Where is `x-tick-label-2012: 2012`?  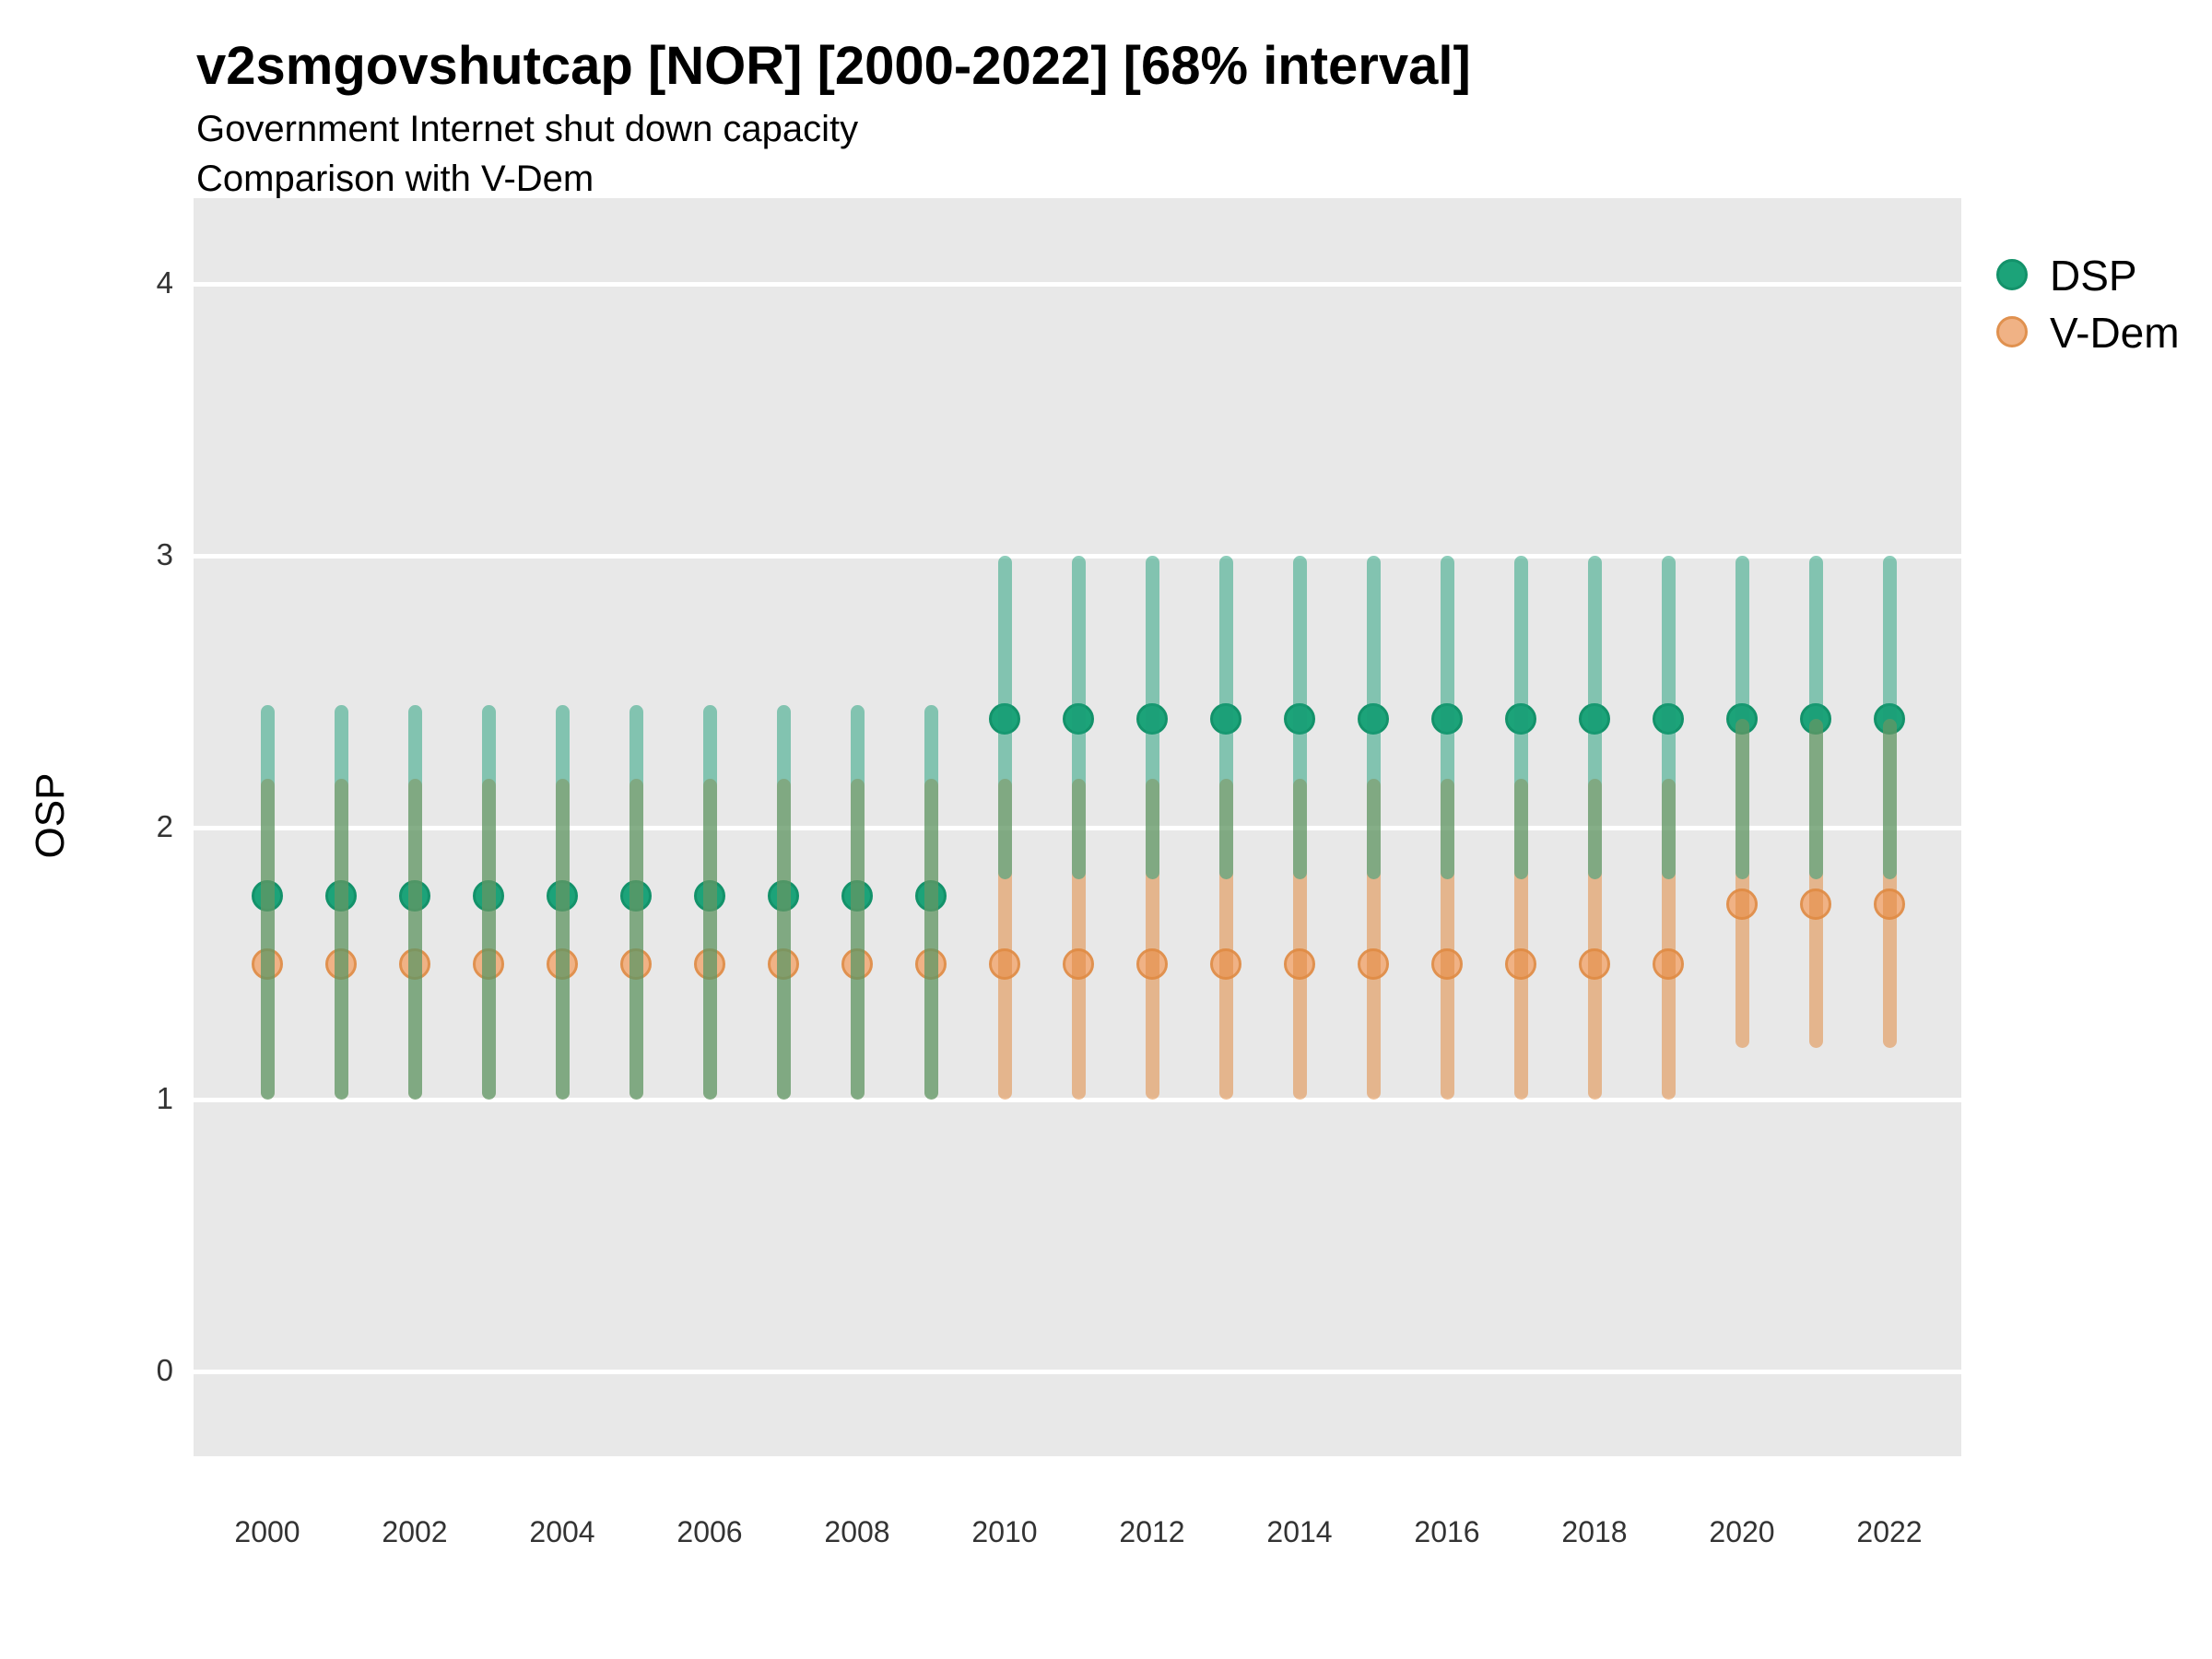
x-tick-label-2012: 2012 is located at coordinates (1152, 1531).